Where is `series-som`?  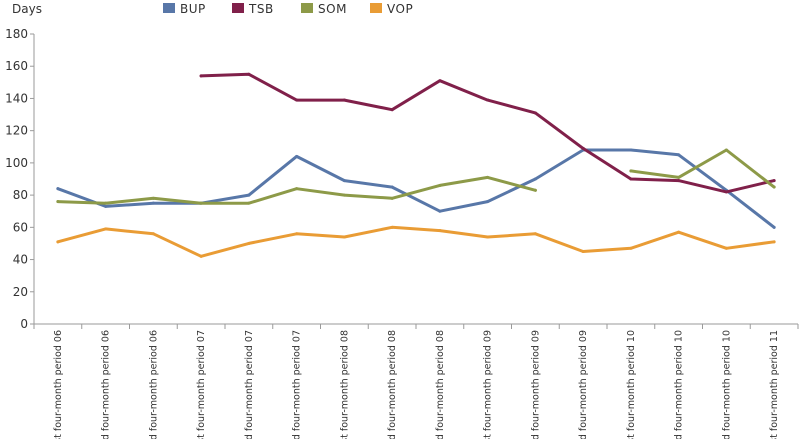 series-som is located at coordinates (416, 176).